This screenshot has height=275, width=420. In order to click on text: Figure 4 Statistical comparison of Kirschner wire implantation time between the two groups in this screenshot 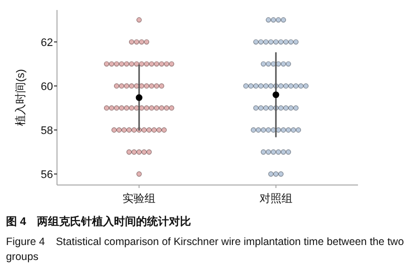, I will do `click(205, 249)`.